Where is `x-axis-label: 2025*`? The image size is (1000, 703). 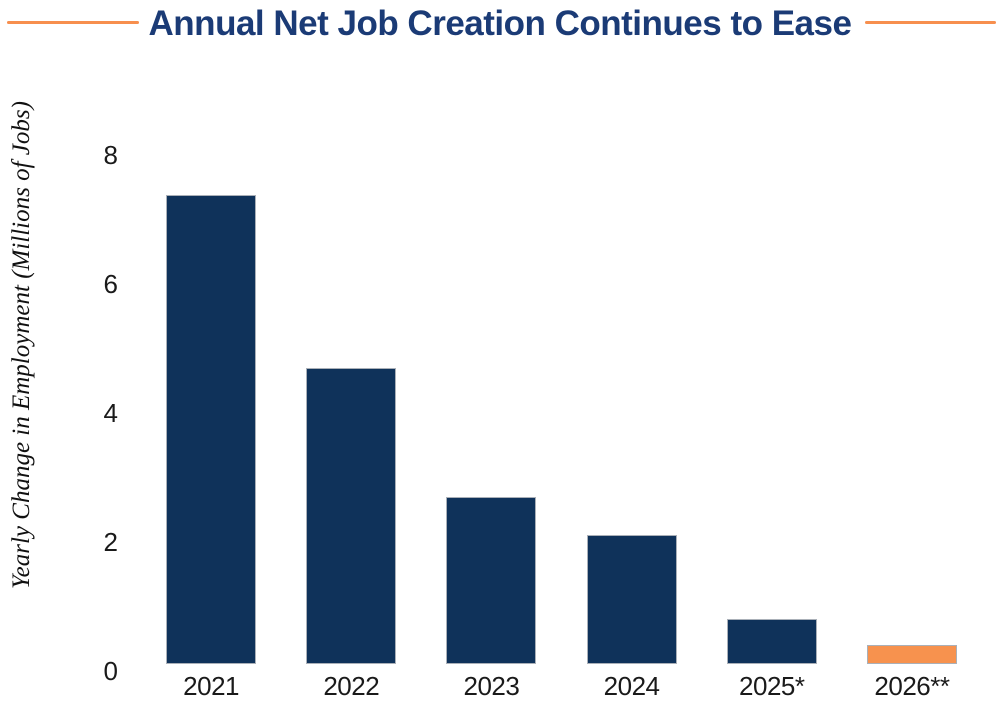 x-axis-label: 2025* is located at coordinates (772, 686).